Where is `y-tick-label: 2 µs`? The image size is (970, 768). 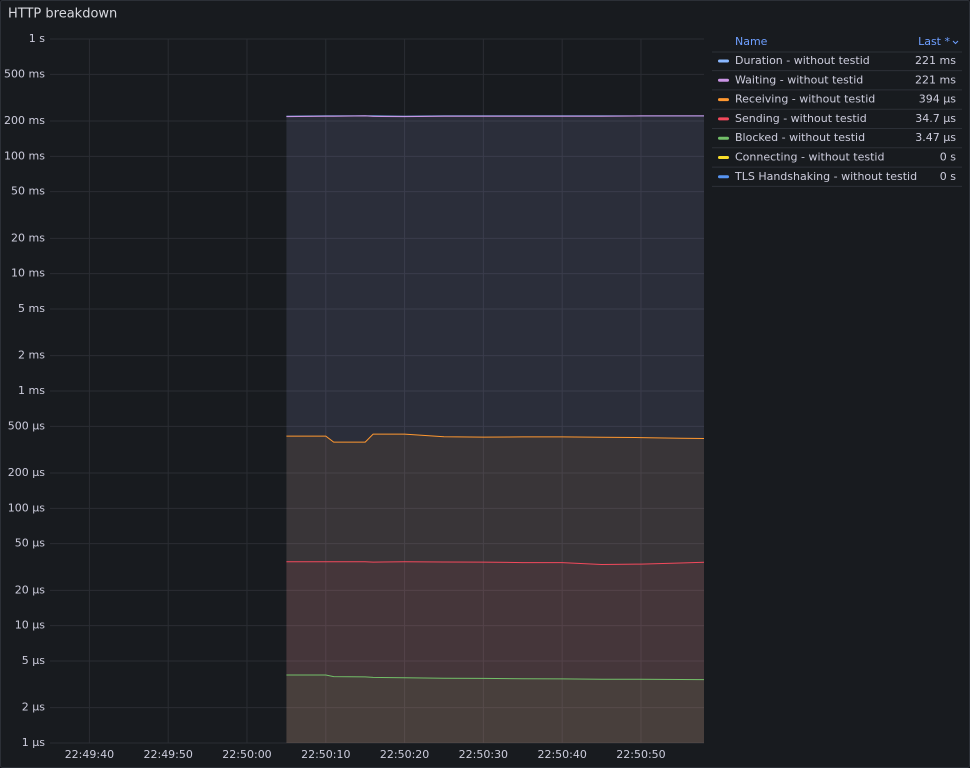 y-tick-label: 2 µs is located at coordinates (33, 707).